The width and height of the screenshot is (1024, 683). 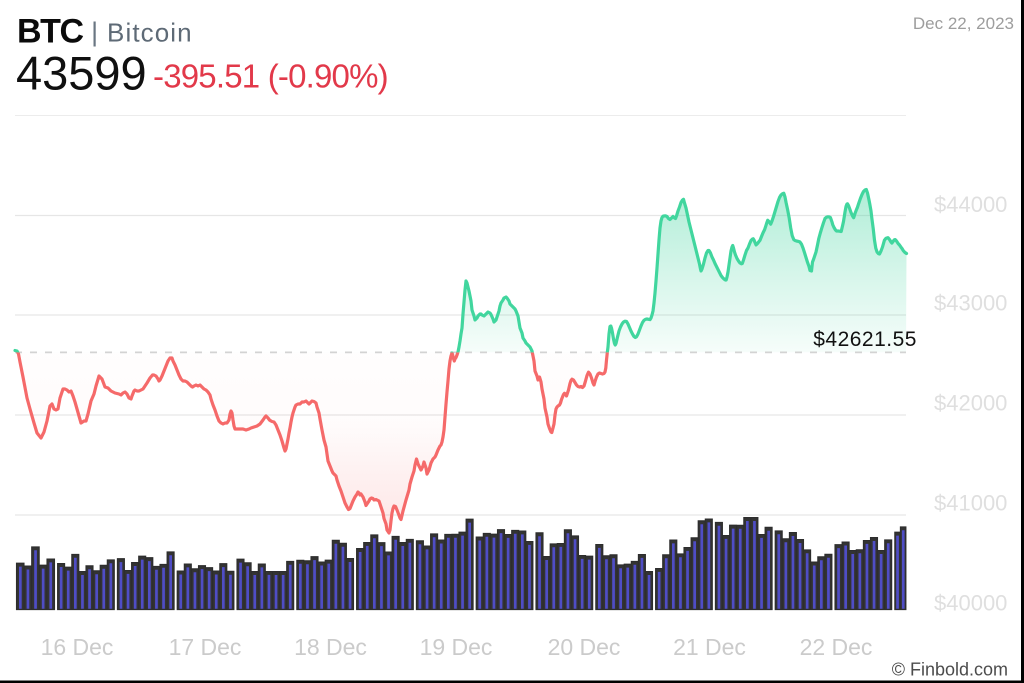 What do you see at coordinates (963, 23) in the screenshot?
I see `svg-text: Dec 22, 2023` at bounding box center [963, 23].